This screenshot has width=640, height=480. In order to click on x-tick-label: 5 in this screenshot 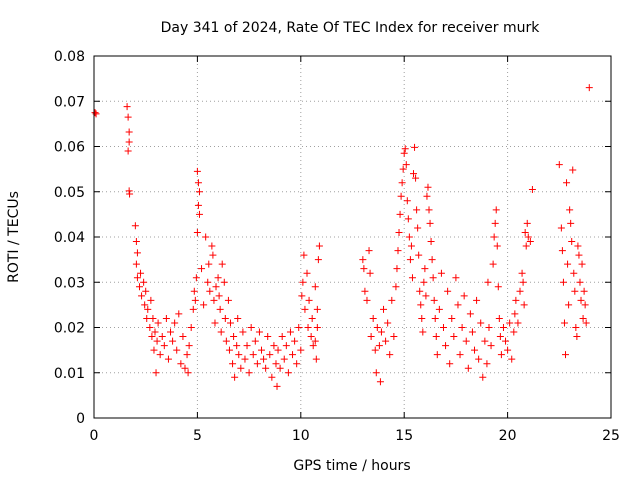, I will do `click(197, 436)`.